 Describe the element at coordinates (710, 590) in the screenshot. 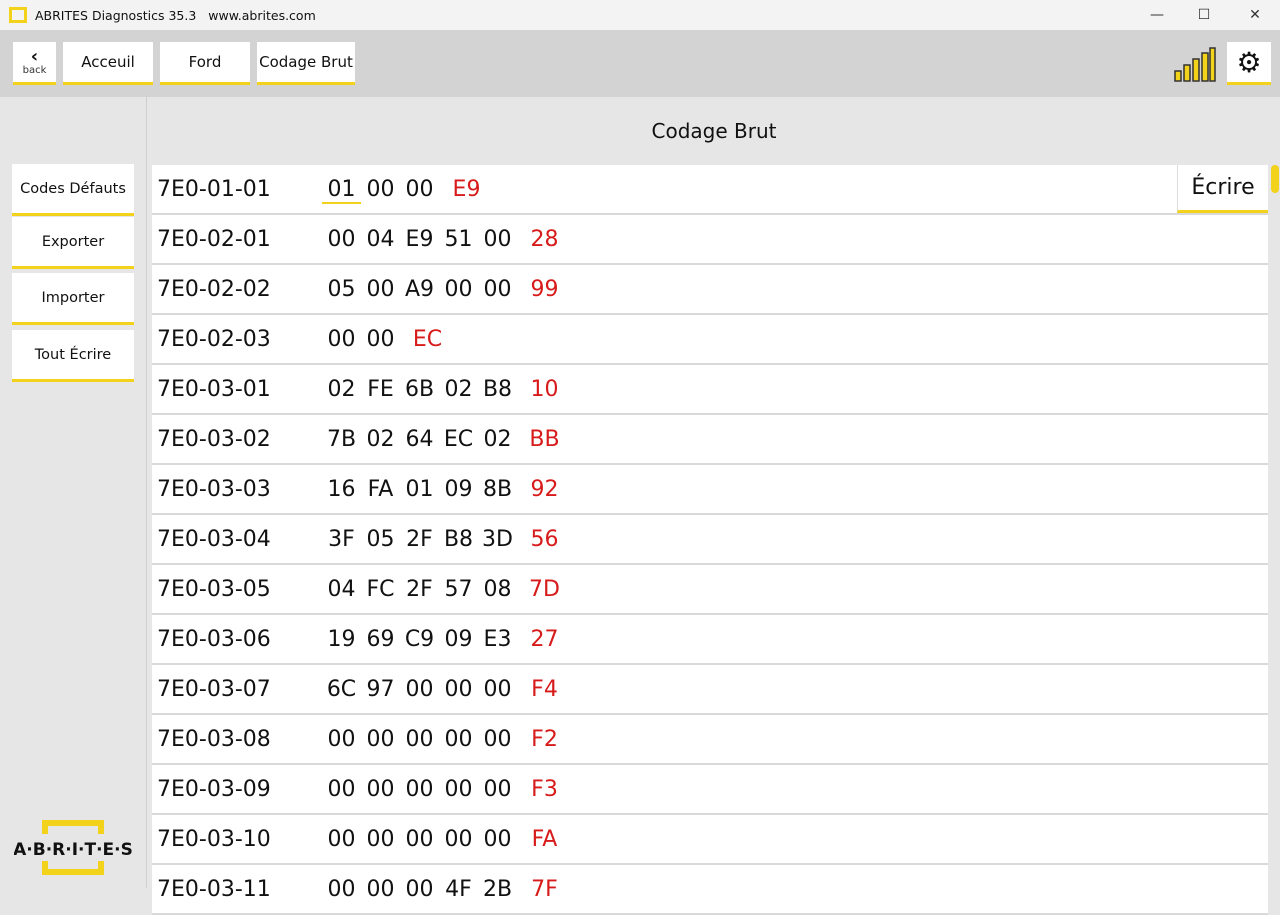

I see `table-row: 7E0-03-05 04 FC 2F 57 08 7D` at that location.